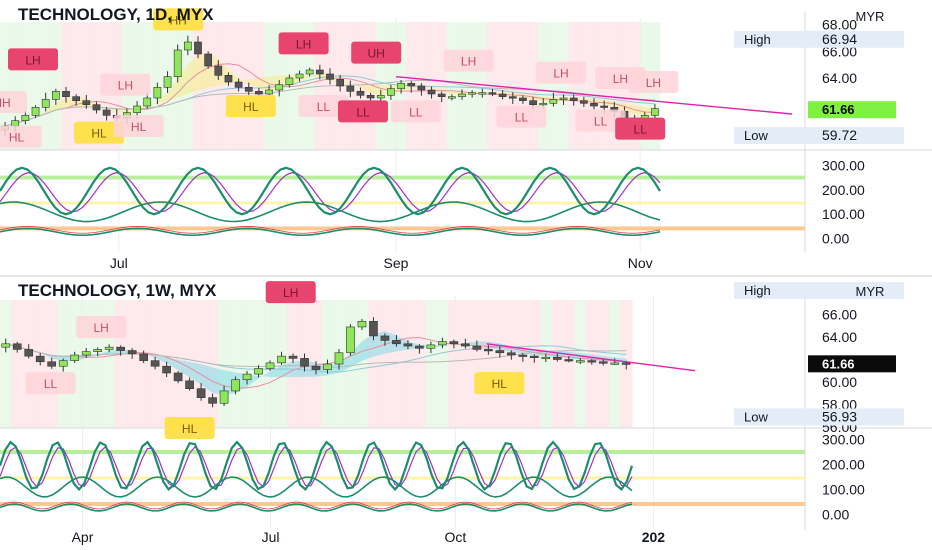 This screenshot has height=550, width=932. What do you see at coordinates (819, 136) in the screenshot?
I see `low-tag-box` at bounding box center [819, 136].